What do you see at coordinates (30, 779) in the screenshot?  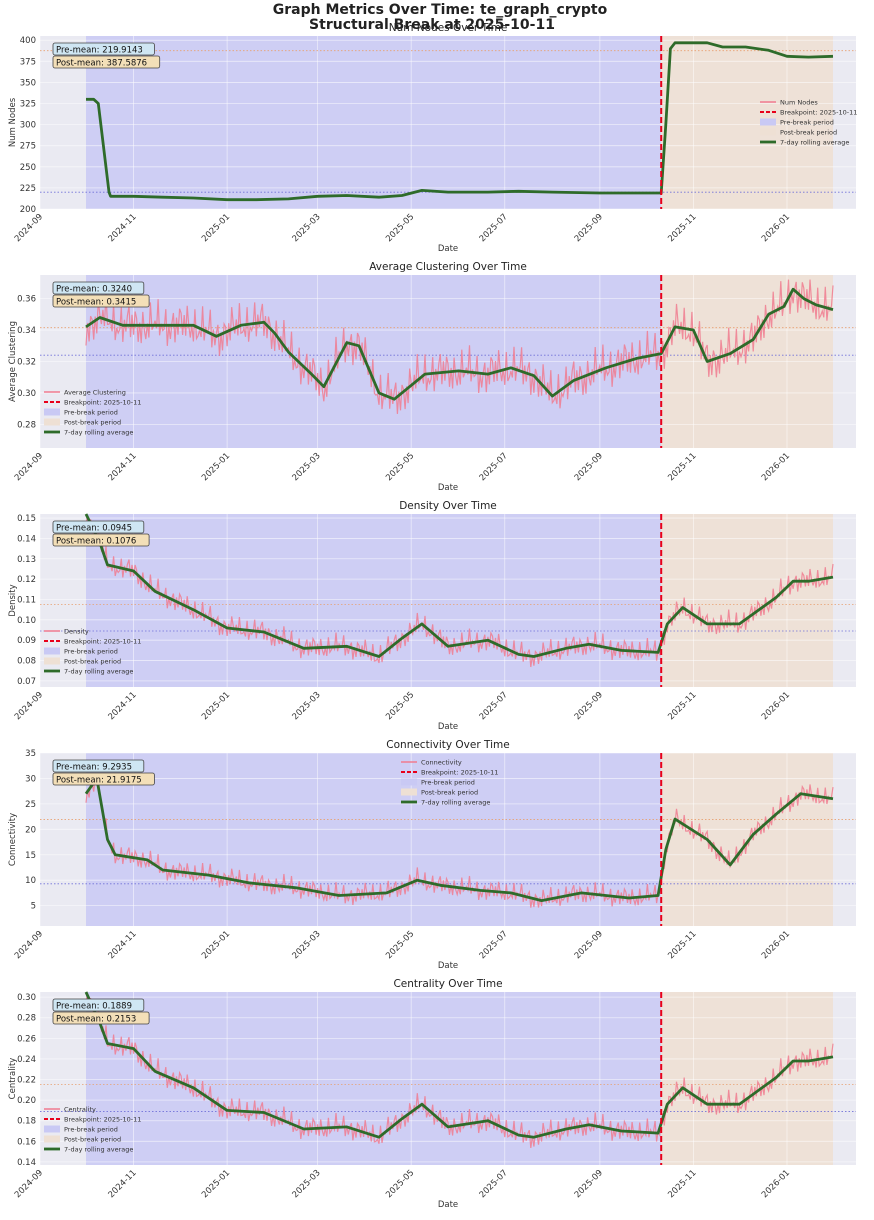 I see `y-tick-label: 30` at bounding box center [30, 779].